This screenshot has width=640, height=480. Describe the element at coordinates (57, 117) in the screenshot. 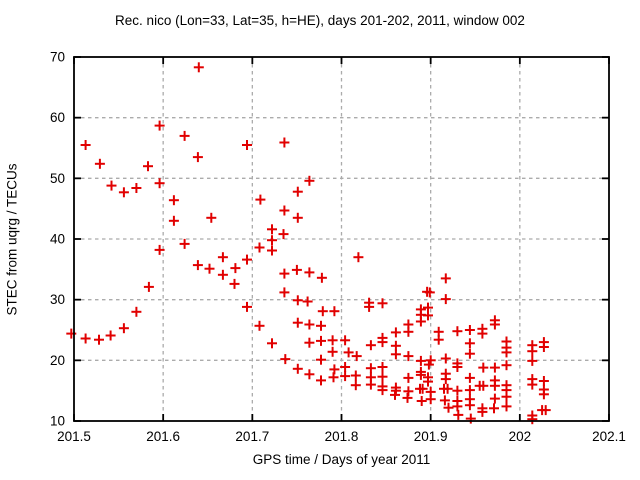

I see `y-tick-label: 60` at that location.